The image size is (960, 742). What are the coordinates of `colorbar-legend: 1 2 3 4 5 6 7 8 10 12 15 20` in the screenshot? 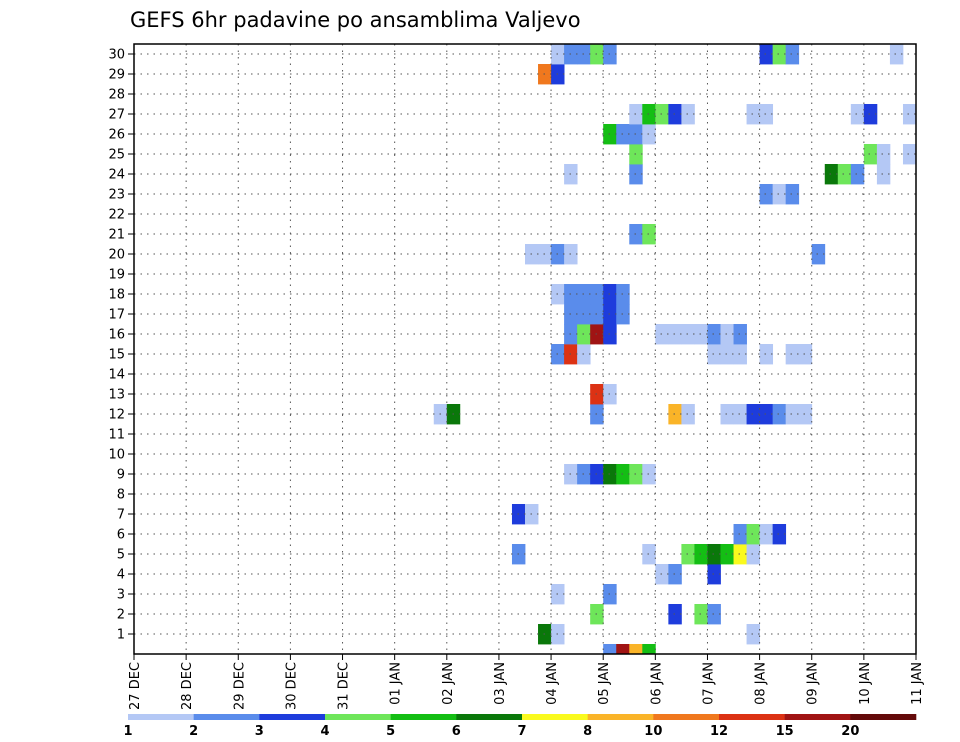 It's located at (520, 726).